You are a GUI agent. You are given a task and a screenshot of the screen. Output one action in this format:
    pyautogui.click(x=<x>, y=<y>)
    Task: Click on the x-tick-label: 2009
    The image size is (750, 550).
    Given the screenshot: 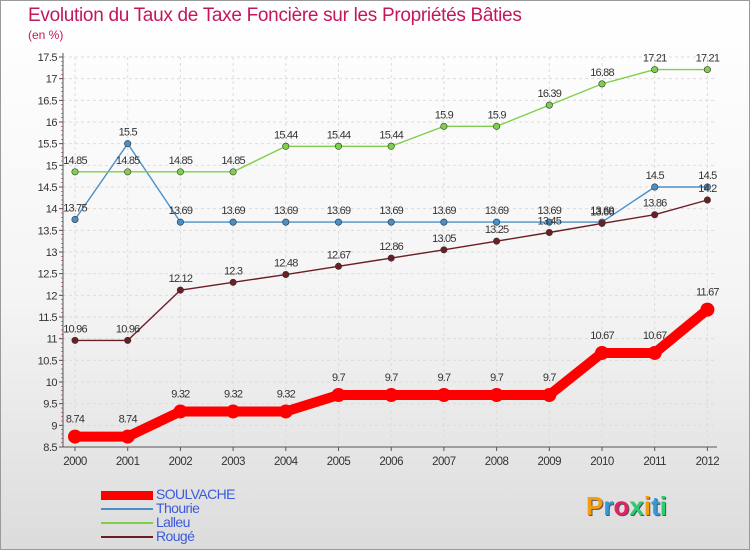 What is the action you would take?
    pyautogui.click(x=550, y=462)
    